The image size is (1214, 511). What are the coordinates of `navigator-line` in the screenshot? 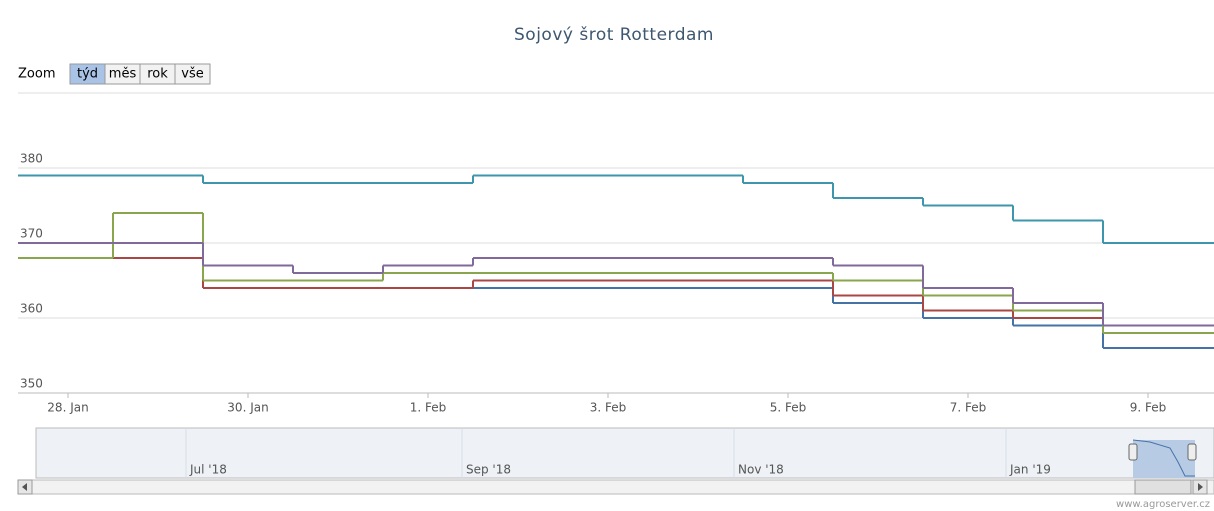 It's located at (1163, 458).